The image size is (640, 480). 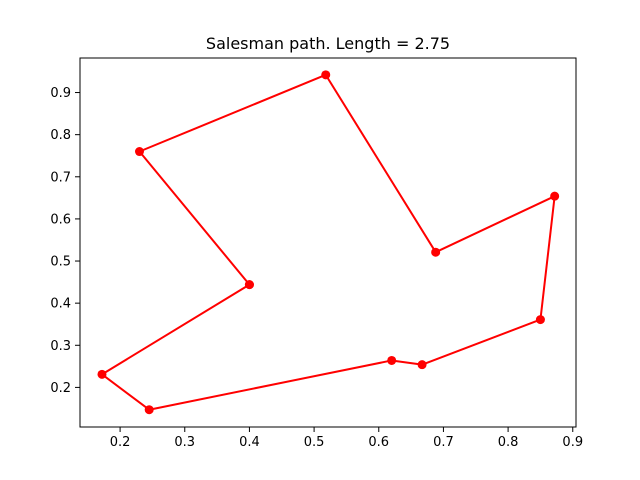 What do you see at coordinates (120, 442) in the screenshot?
I see `x-tick-label-0: 0.2` at bounding box center [120, 442].